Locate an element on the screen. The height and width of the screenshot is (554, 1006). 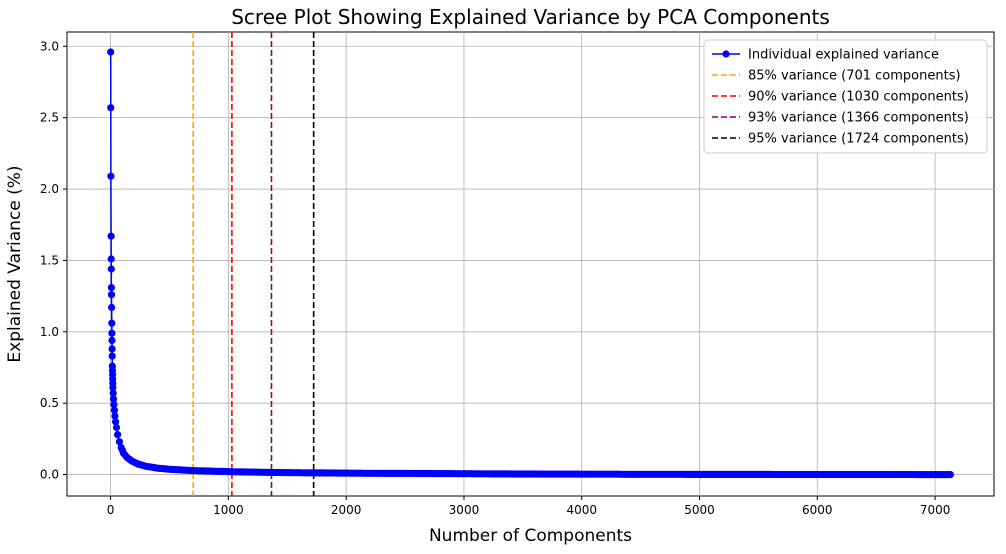
y-tick-label: 1.0 is located at coordinates (49, 332).